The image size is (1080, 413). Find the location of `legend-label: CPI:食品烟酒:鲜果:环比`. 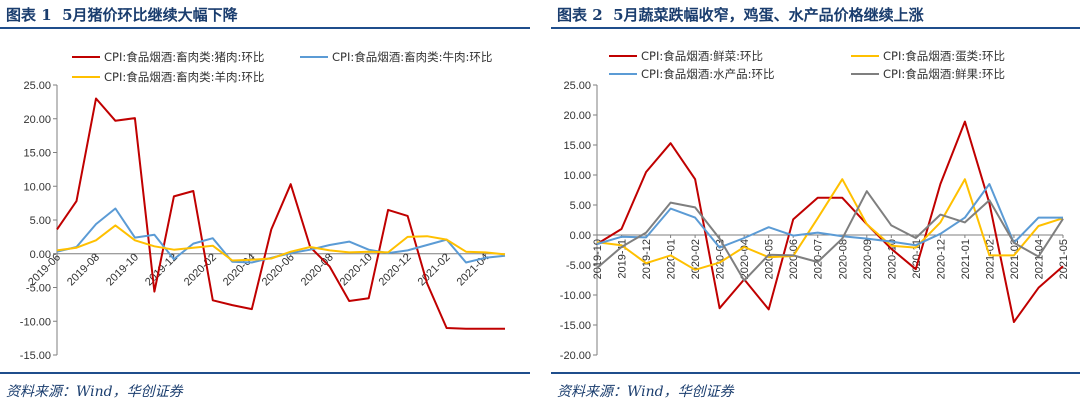

legend-label: CPI:食品烟酒:鲜果:环比 is located at coordinates (944, 74).